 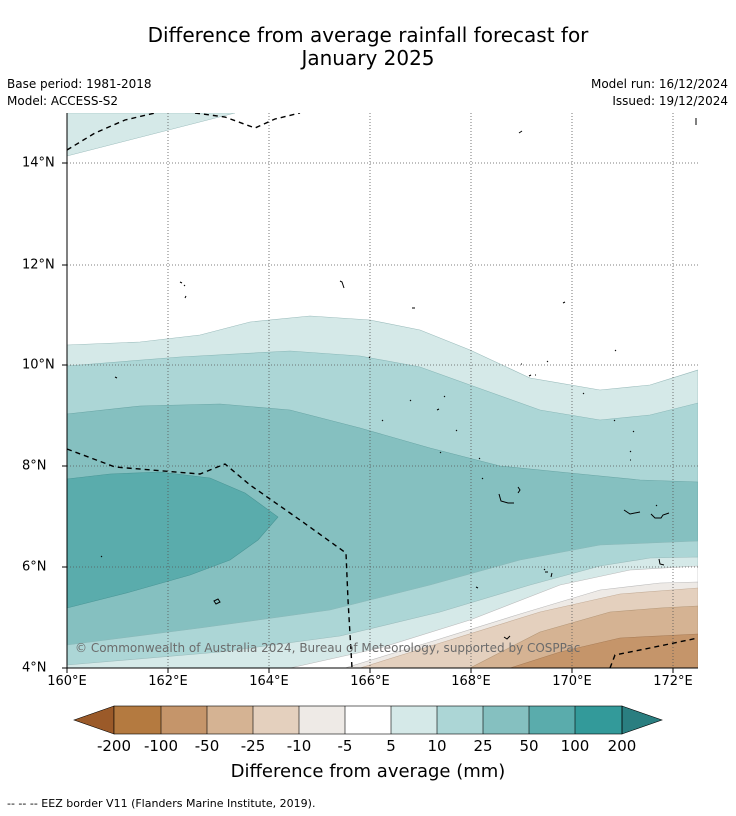 I want to click on y-tick-label: 10°N, so click(x=38, y=365).